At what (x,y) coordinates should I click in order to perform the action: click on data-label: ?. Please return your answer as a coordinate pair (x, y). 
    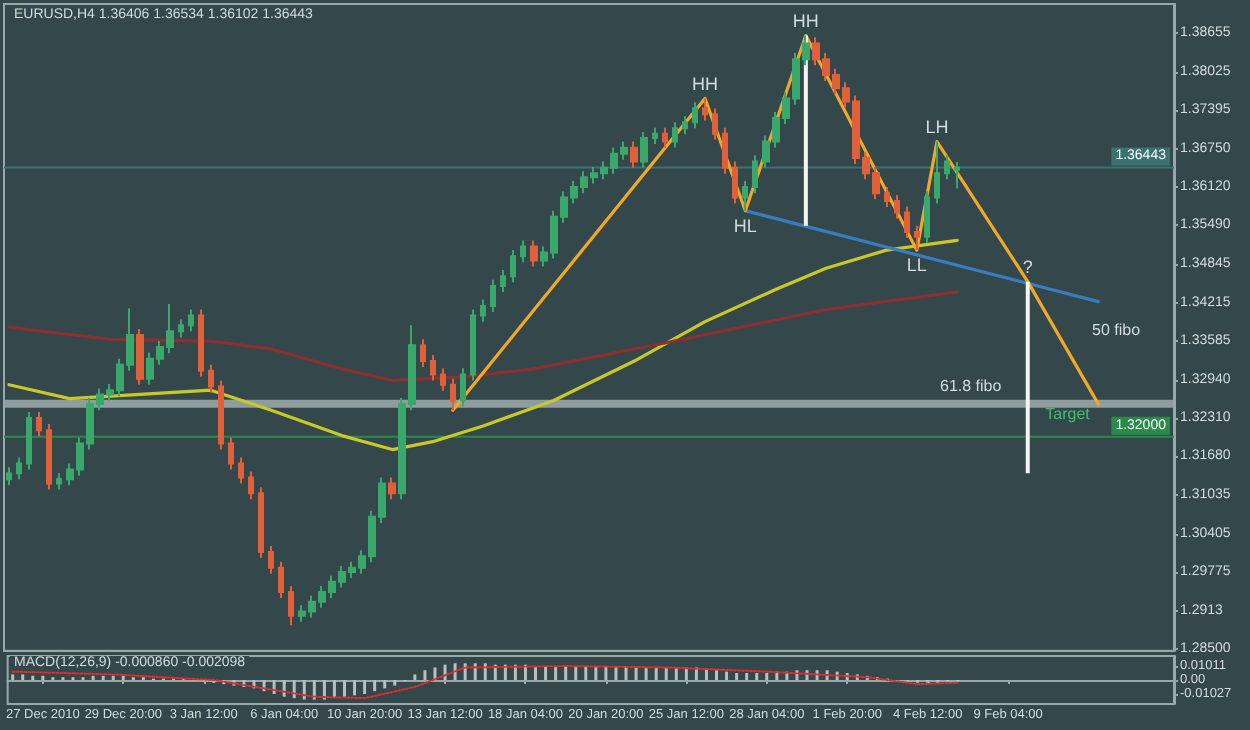
    Looking at the image, I should click on (1027, 266).